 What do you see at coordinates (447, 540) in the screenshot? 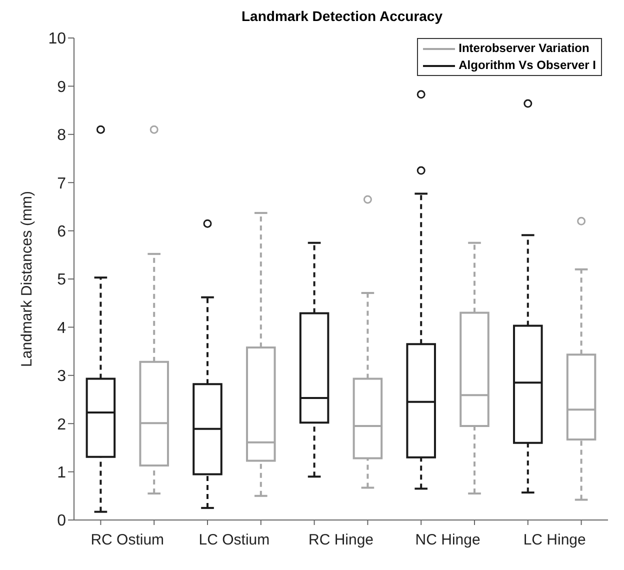
I see `x-tick-label: NC Hinge` at bounding box center [447, 540].